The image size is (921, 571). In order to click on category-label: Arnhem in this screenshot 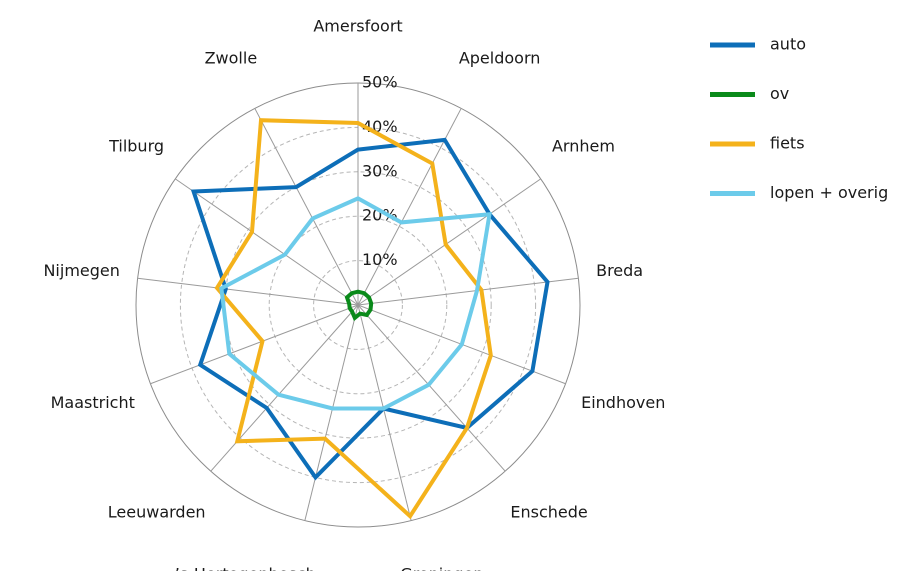, I will do `click(583, 146)`.